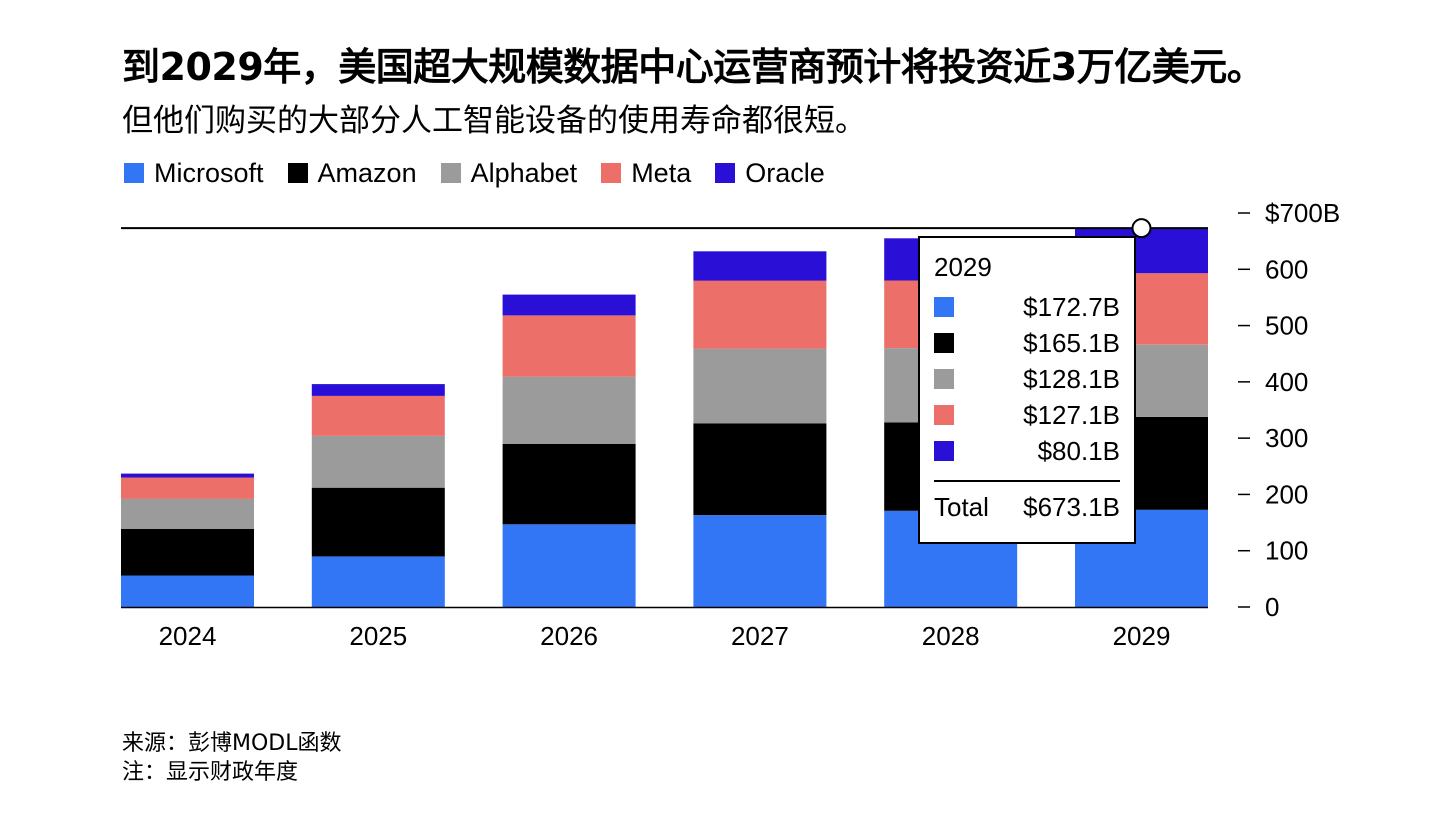 This screenshot has height=818, width=1442. Describe the element at coordinates (1071, 379) in the screenshot. I see `tooltip-value-alphabet: $128.1B` at that location.